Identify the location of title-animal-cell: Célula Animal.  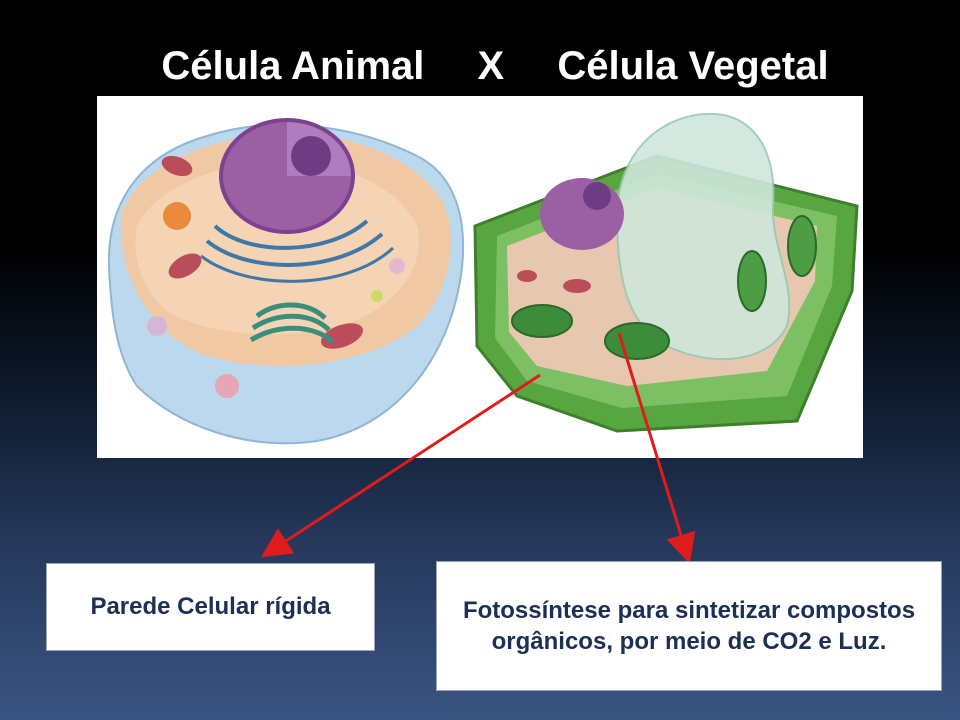
(293, 66).